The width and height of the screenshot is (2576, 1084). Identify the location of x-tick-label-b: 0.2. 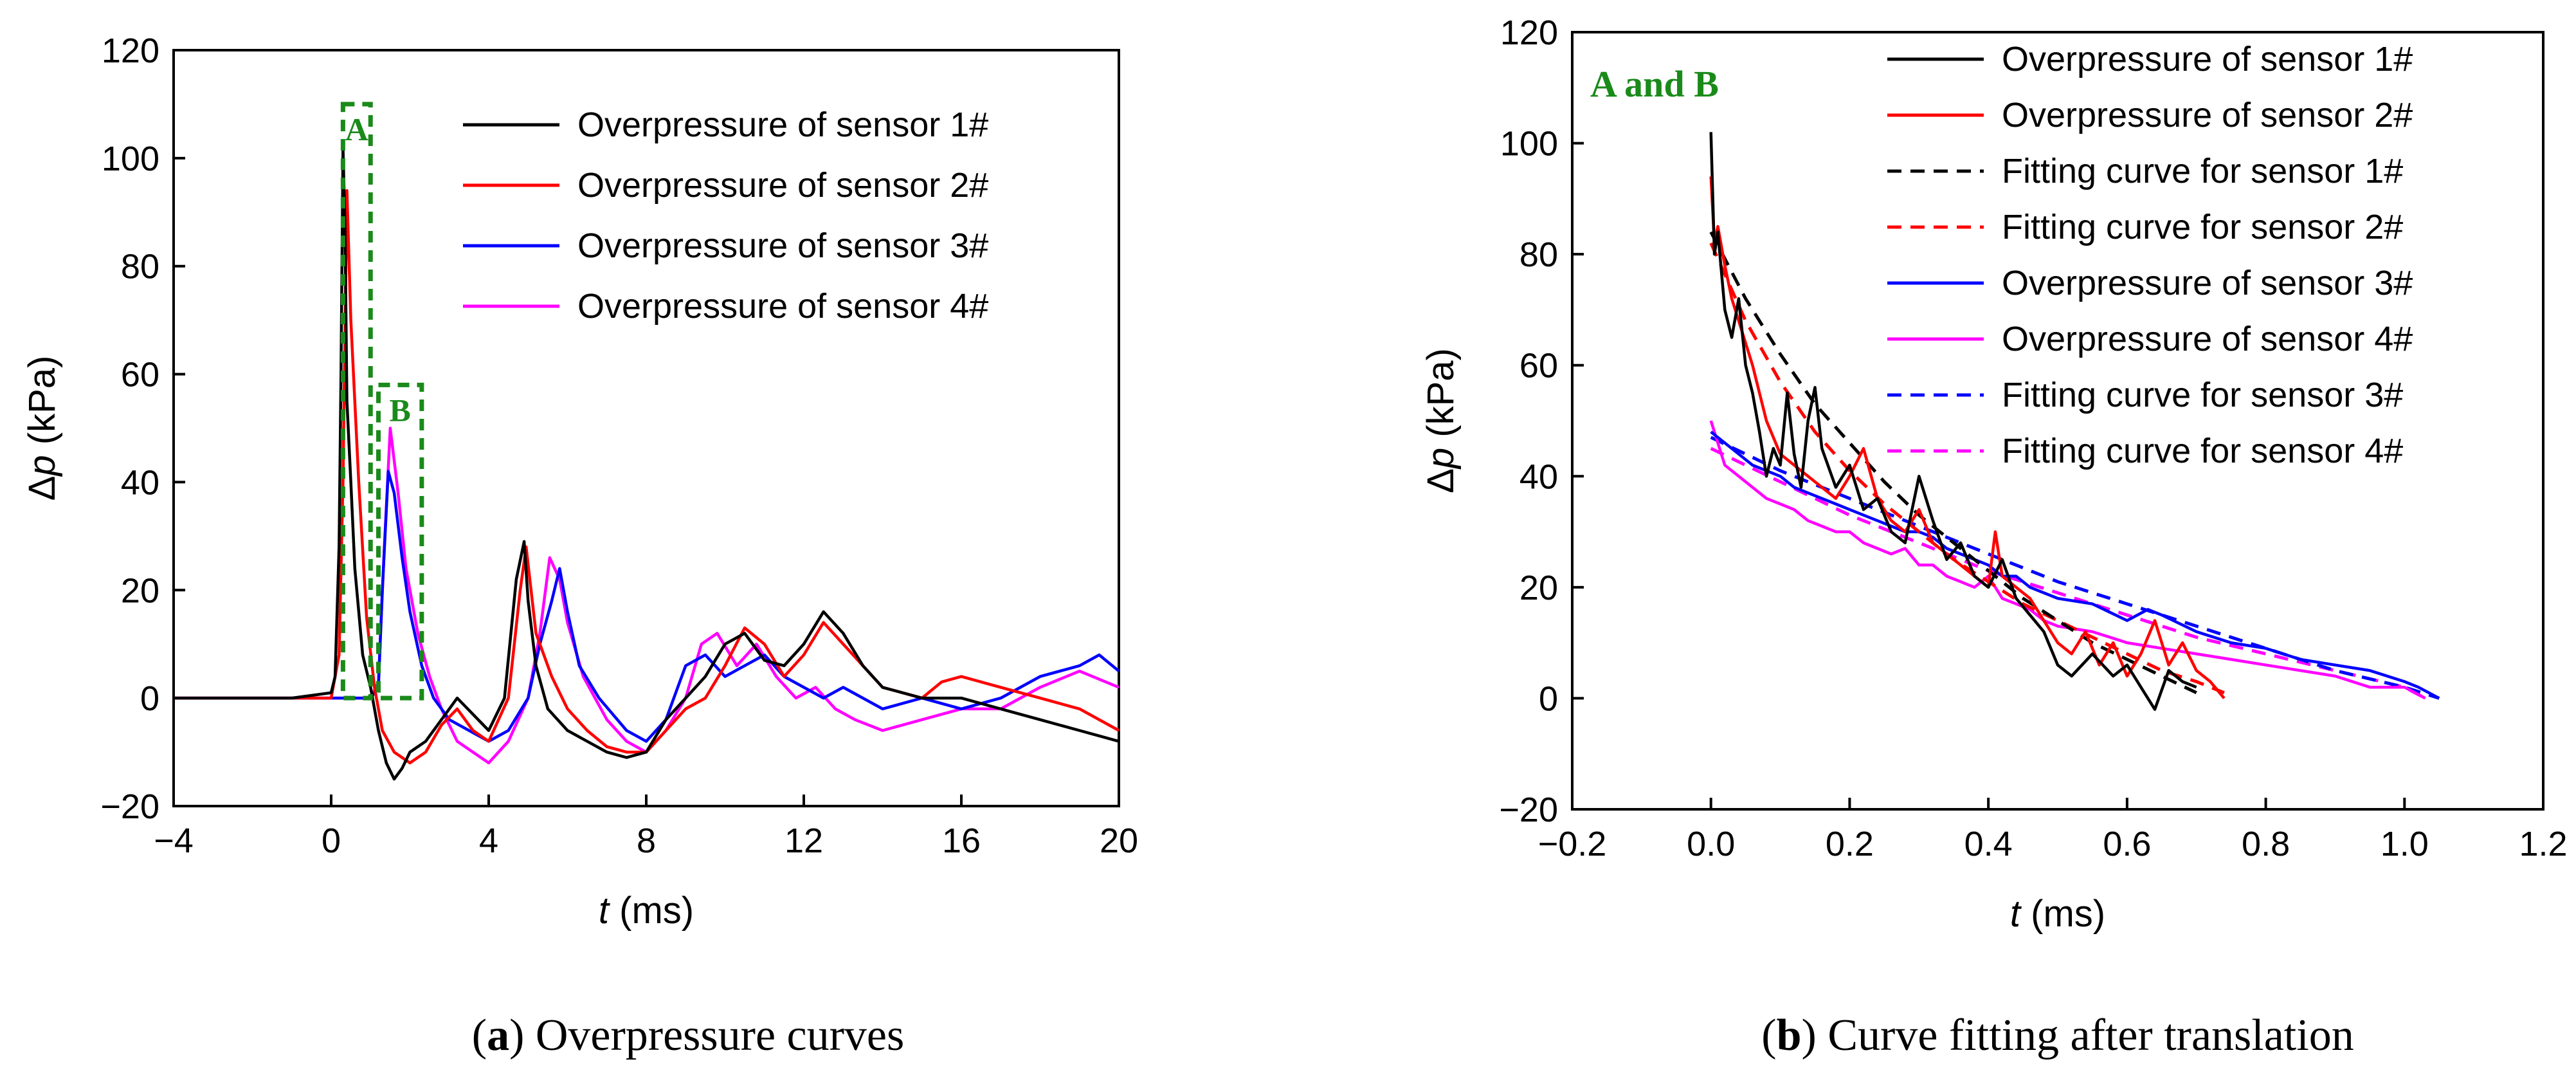
(1850, 844).